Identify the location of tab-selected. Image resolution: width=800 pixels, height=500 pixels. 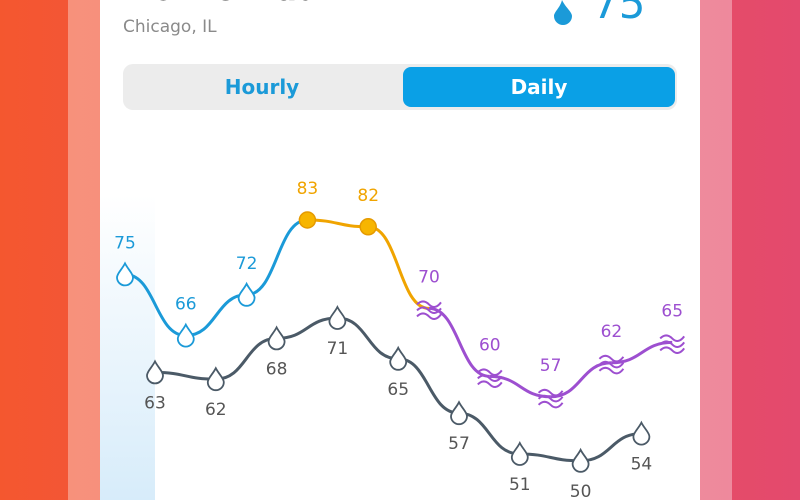
(539, 87).